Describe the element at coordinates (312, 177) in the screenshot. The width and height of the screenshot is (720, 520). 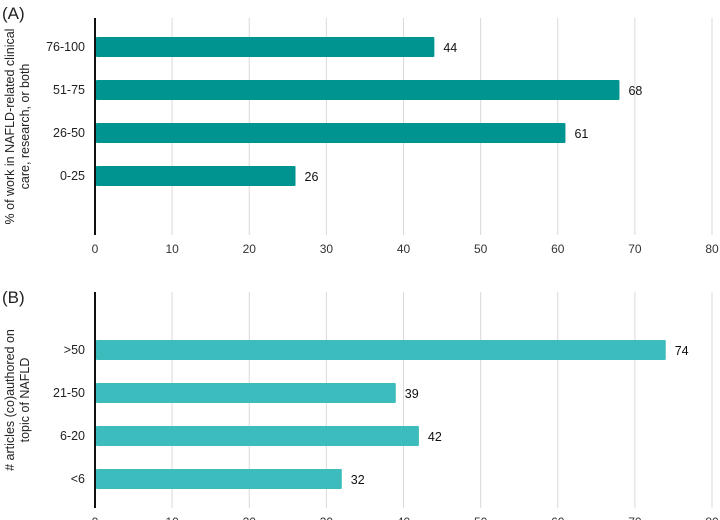
I see `panel-a-data-label: 26` at that location.